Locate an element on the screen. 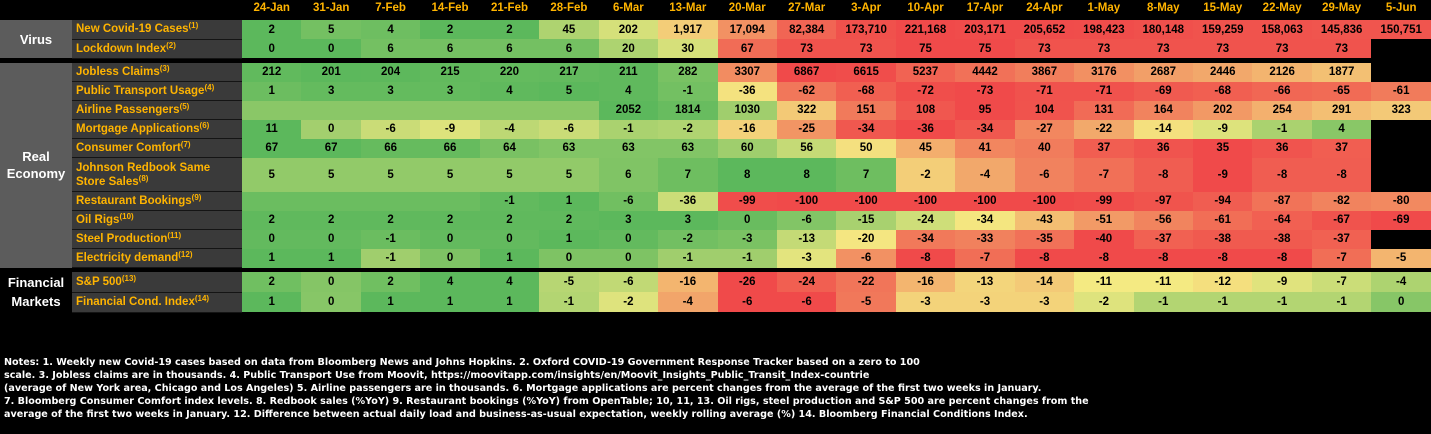 The image size is (1431, 434). heatmap-cell: -34 is located at coordinates (985, 129).